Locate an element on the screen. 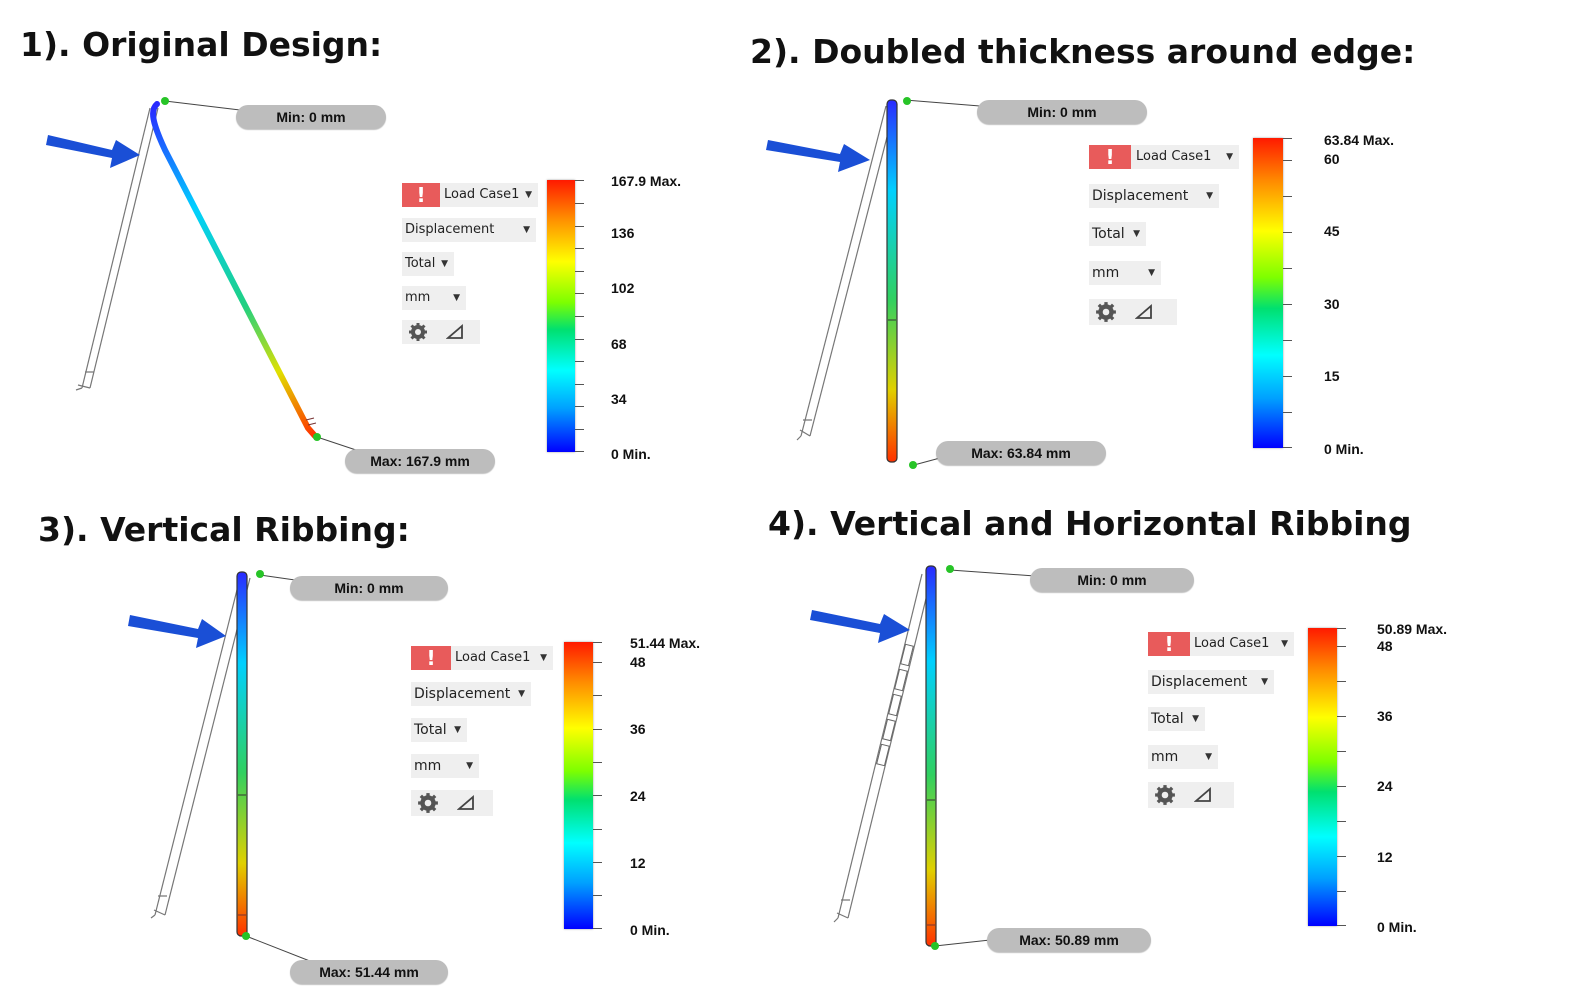 The image size is (1584, 1008). scale-label: 48 is located at coordinates (1385, 646).